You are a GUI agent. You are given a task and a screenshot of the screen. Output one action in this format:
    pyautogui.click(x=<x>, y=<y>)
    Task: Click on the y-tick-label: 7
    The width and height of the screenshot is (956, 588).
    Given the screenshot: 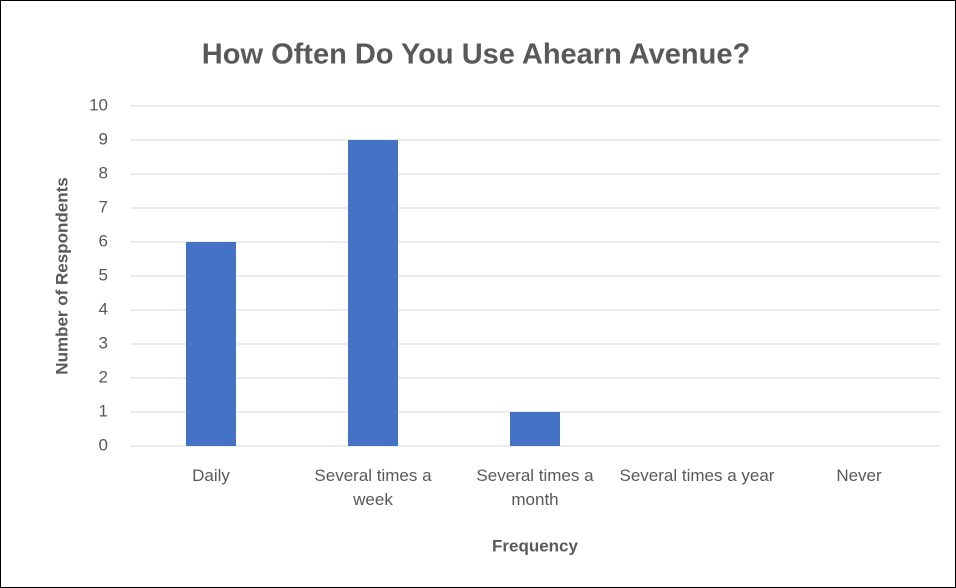 What is the action you would take?
    pyautogui.click(x=103, y=206)
    